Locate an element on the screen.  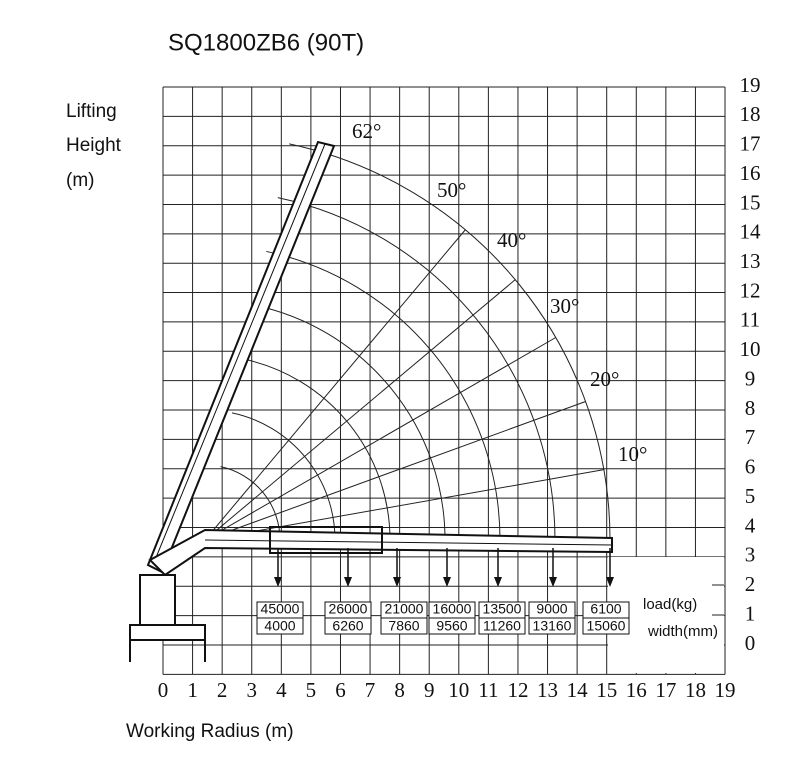
x-tick-label: 19 is located at coordinates (725, 690).